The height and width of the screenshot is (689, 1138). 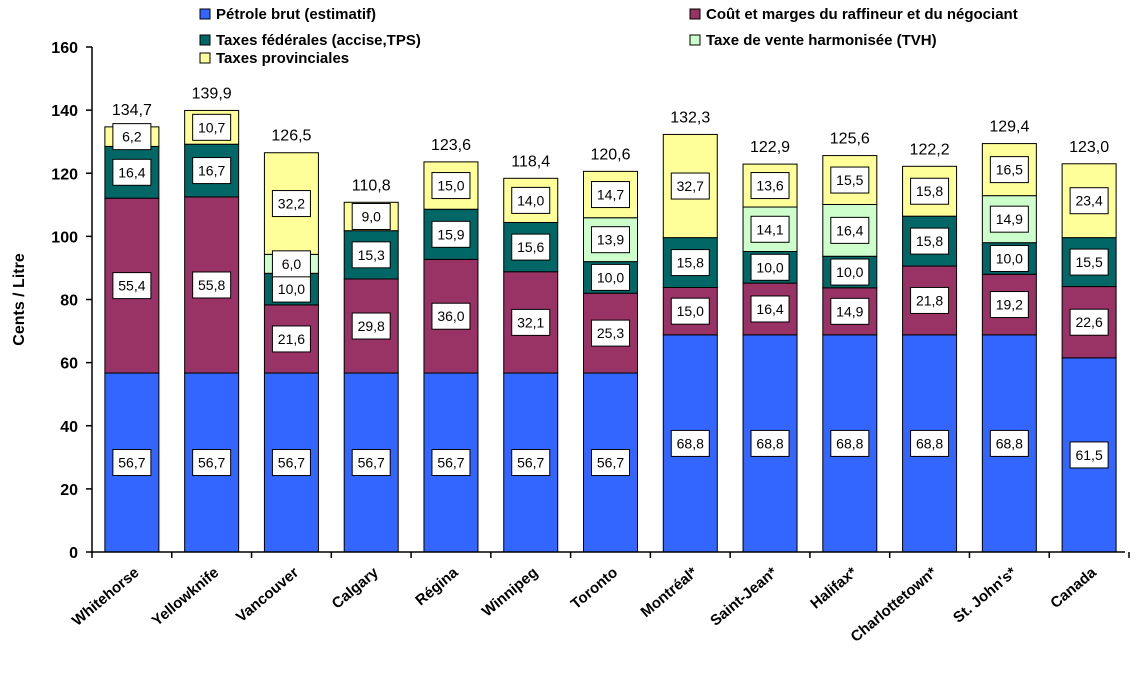 What do you see at coordinates (212, 319) in the screenshot?
I see `bar-group: 56,7 55,8 16,7 10,7 139,9` at bounding box center [212, 319].